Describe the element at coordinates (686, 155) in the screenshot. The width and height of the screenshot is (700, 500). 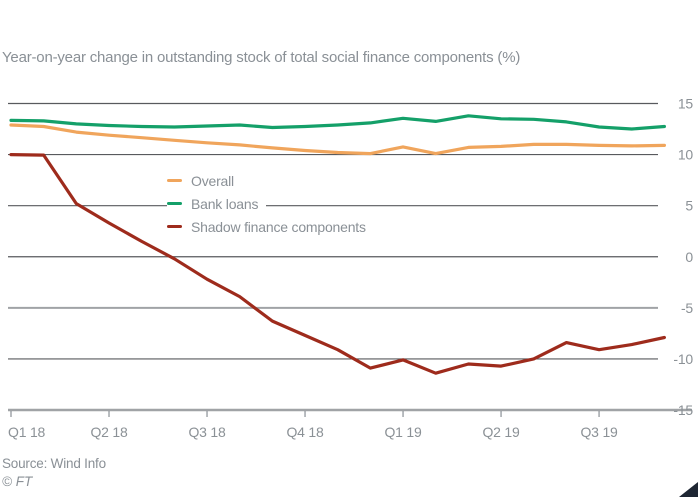
I see `y-axis-tick-label: 10` at that location.